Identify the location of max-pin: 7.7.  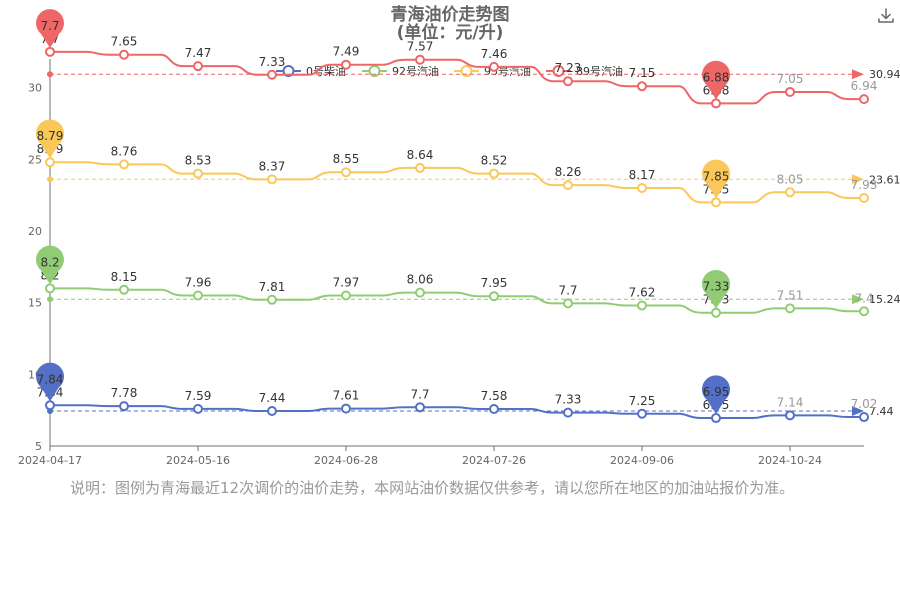
(50, 28).